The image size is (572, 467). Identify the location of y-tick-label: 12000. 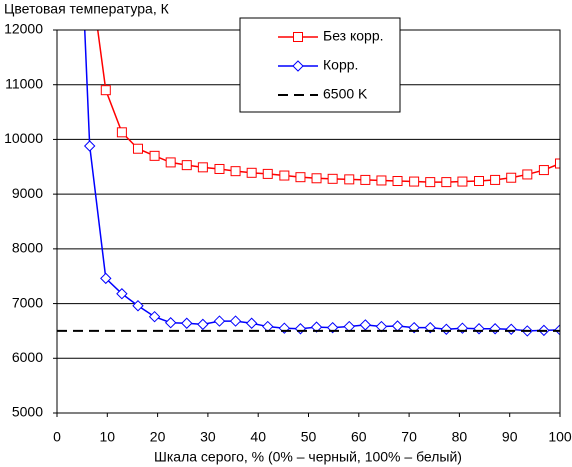
(23, 29).